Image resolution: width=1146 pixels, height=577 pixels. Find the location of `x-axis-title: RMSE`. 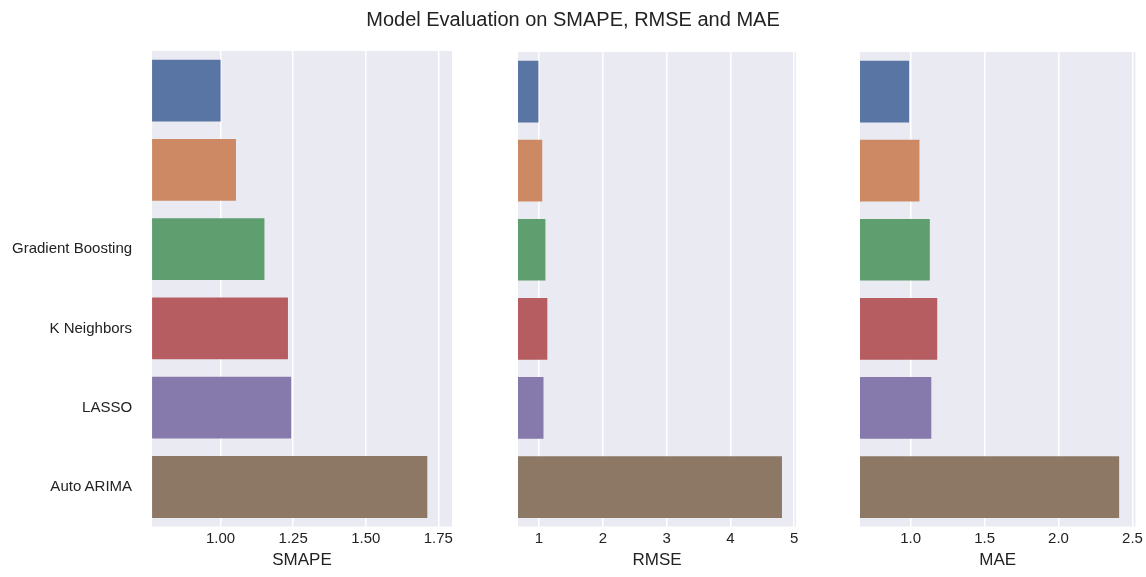

x-axis-title: RMSE is located at coordinates (657, 560).